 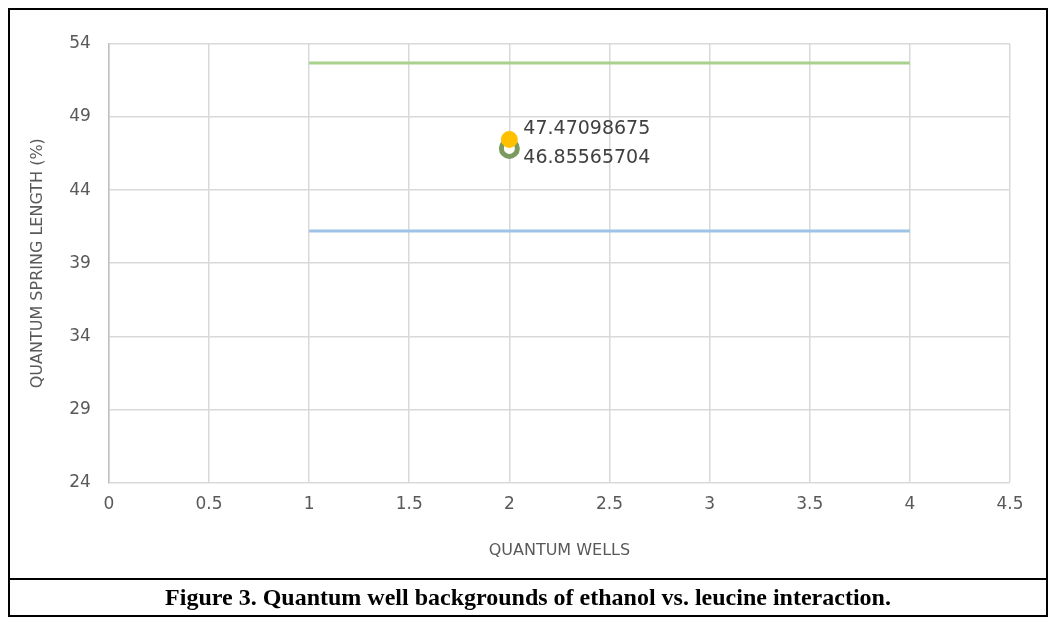 I want to click on x-tick-label: 0.5, so click(x=209, y=503).